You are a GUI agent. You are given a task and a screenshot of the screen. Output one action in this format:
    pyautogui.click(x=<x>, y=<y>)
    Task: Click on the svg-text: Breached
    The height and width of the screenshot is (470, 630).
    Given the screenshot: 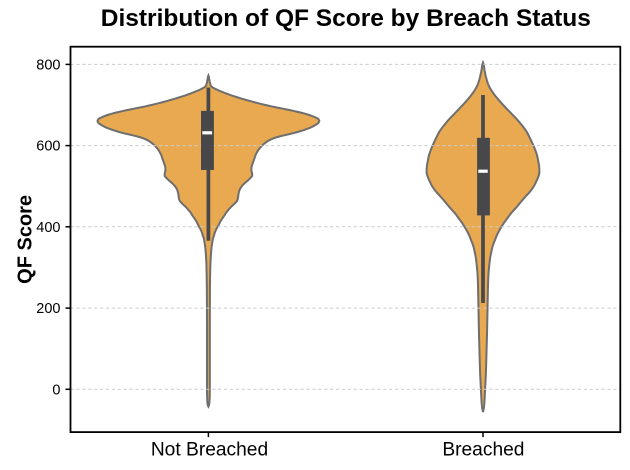 What is the action you would take?
    pyautogui.click(x=483, y=450)
    